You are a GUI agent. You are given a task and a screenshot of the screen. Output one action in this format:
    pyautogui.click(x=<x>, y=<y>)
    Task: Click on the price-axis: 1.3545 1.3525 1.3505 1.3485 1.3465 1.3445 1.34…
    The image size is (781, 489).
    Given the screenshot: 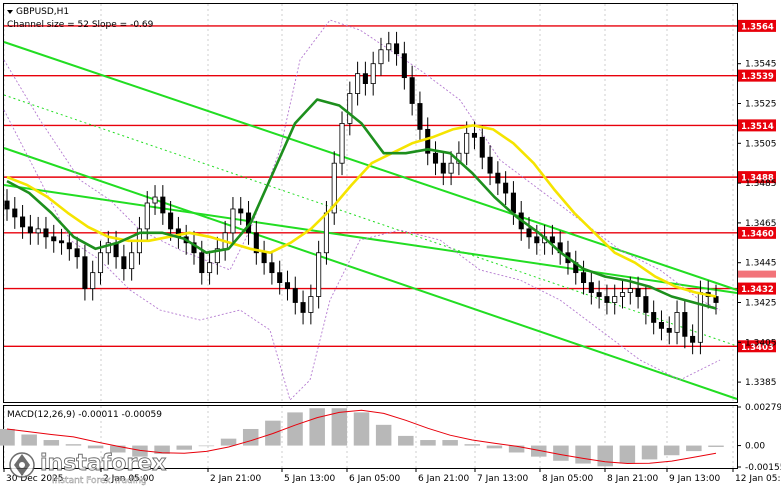 What is the action you would take?
    pyautogui.click(x=757, y=224)
    